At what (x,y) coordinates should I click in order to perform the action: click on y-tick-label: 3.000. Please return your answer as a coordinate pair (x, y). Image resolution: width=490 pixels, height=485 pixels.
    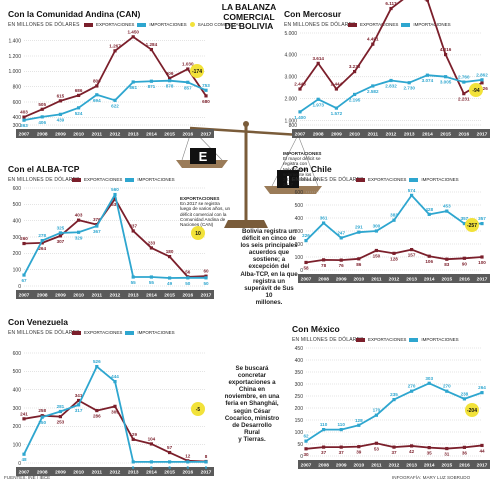
    Looking at the image, I should click on (290, 78).